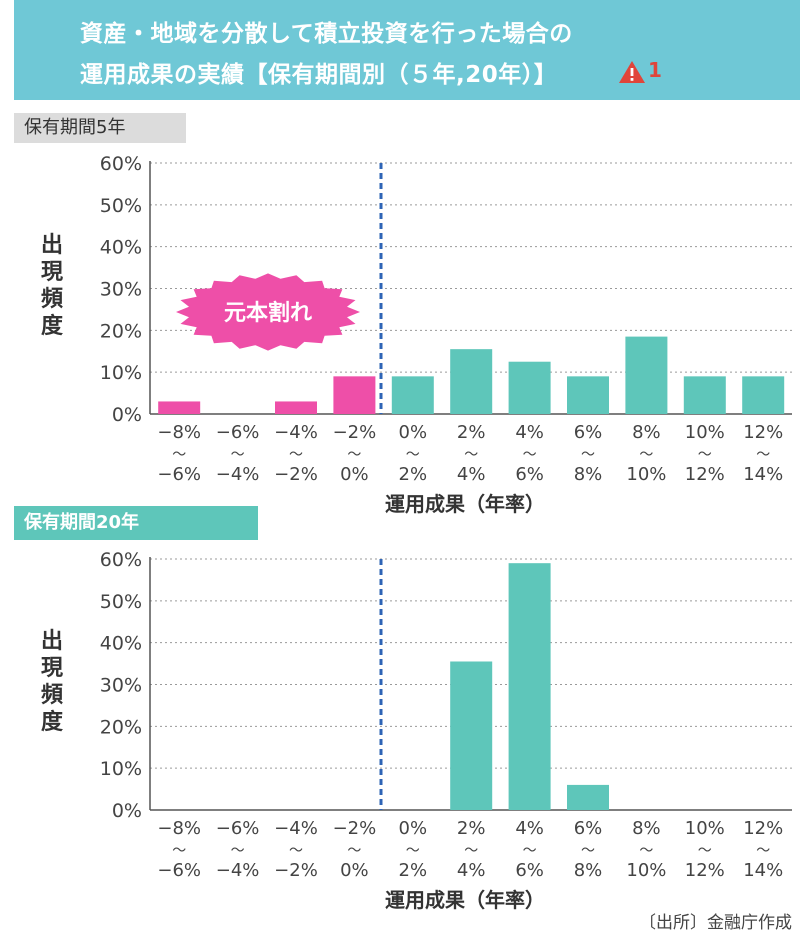  I want to click on title-line-1: 資産・地域を分散して積立投資を行った場合の, so click(326, 34).